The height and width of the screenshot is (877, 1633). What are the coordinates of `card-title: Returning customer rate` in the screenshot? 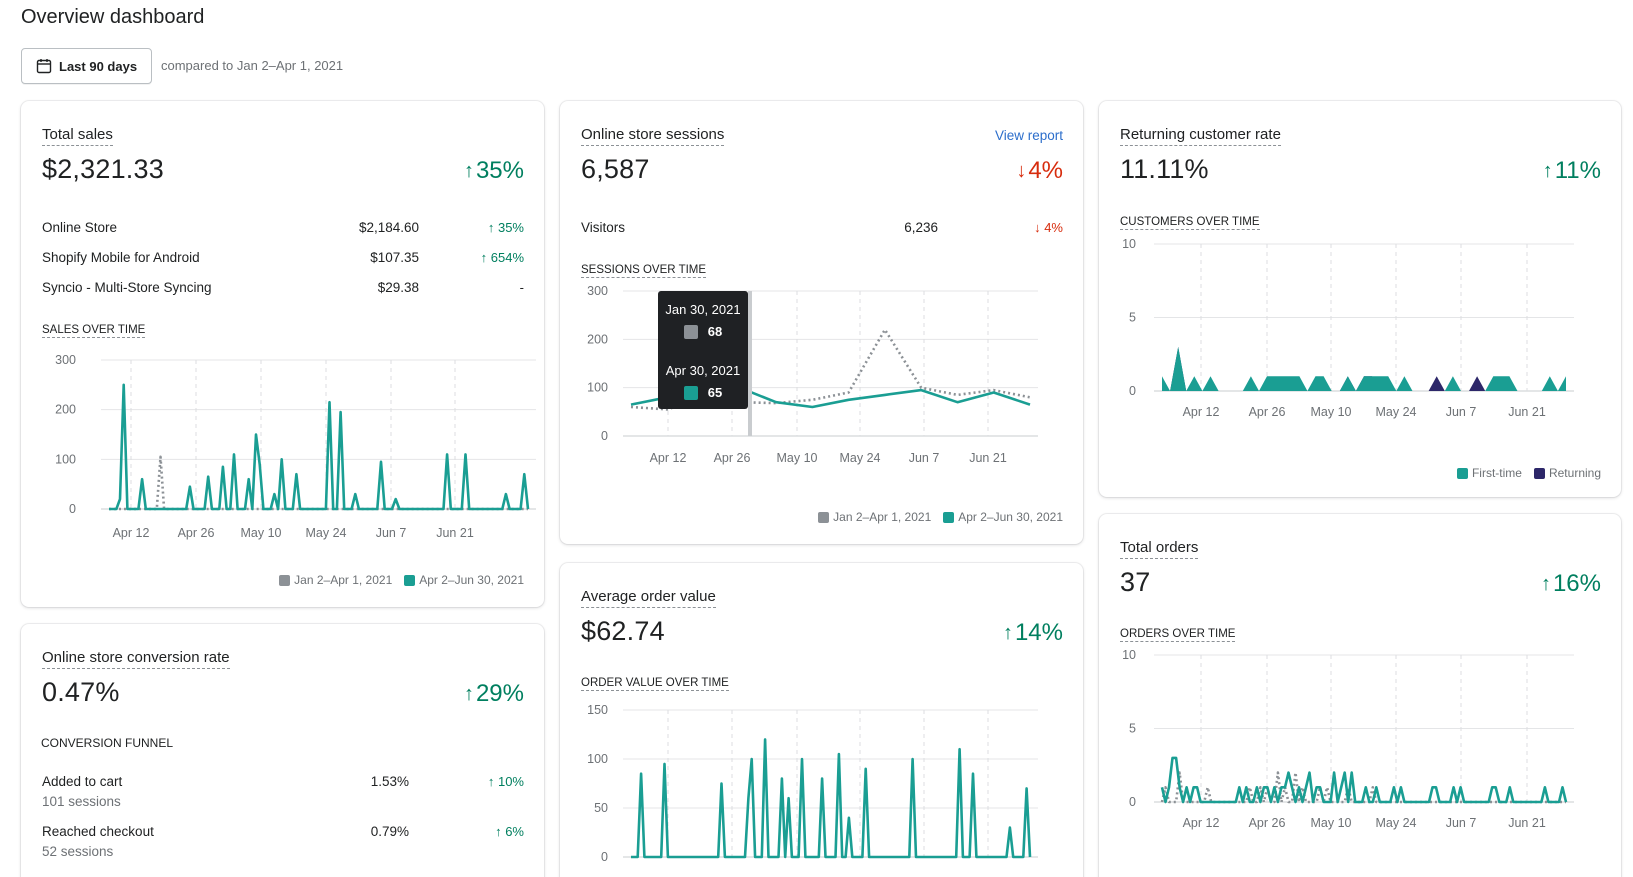 It's located at (1200, 136).